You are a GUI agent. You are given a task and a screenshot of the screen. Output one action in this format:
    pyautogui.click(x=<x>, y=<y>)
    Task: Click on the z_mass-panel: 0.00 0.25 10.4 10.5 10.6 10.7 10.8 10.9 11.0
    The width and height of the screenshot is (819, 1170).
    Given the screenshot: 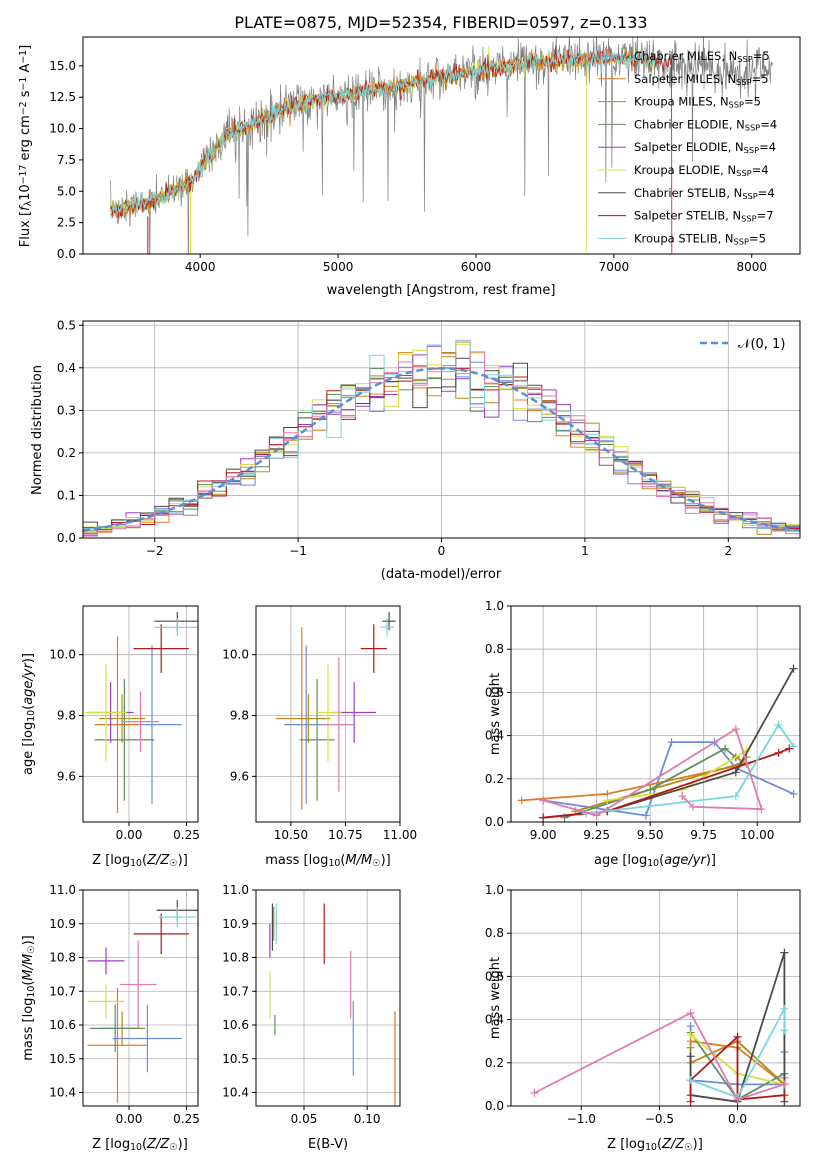 What is the action you would take?
    pyautogui.click(x=124, y=1004)
    